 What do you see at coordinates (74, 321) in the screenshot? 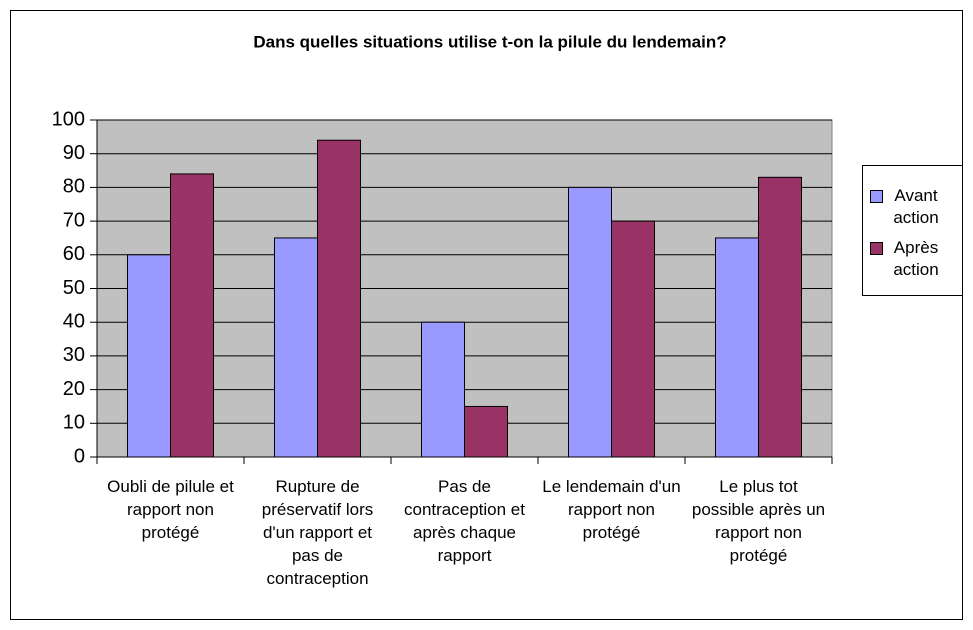
I see `y-tick-label: 40` at bounding box center [74, 321].